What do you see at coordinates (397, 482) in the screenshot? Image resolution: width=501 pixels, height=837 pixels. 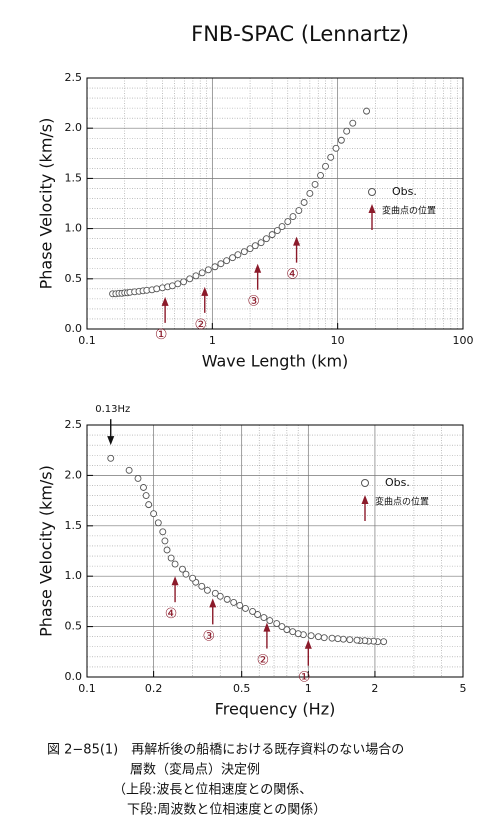 I see `legend-label: Obs.` at bounding box center [397, 482].